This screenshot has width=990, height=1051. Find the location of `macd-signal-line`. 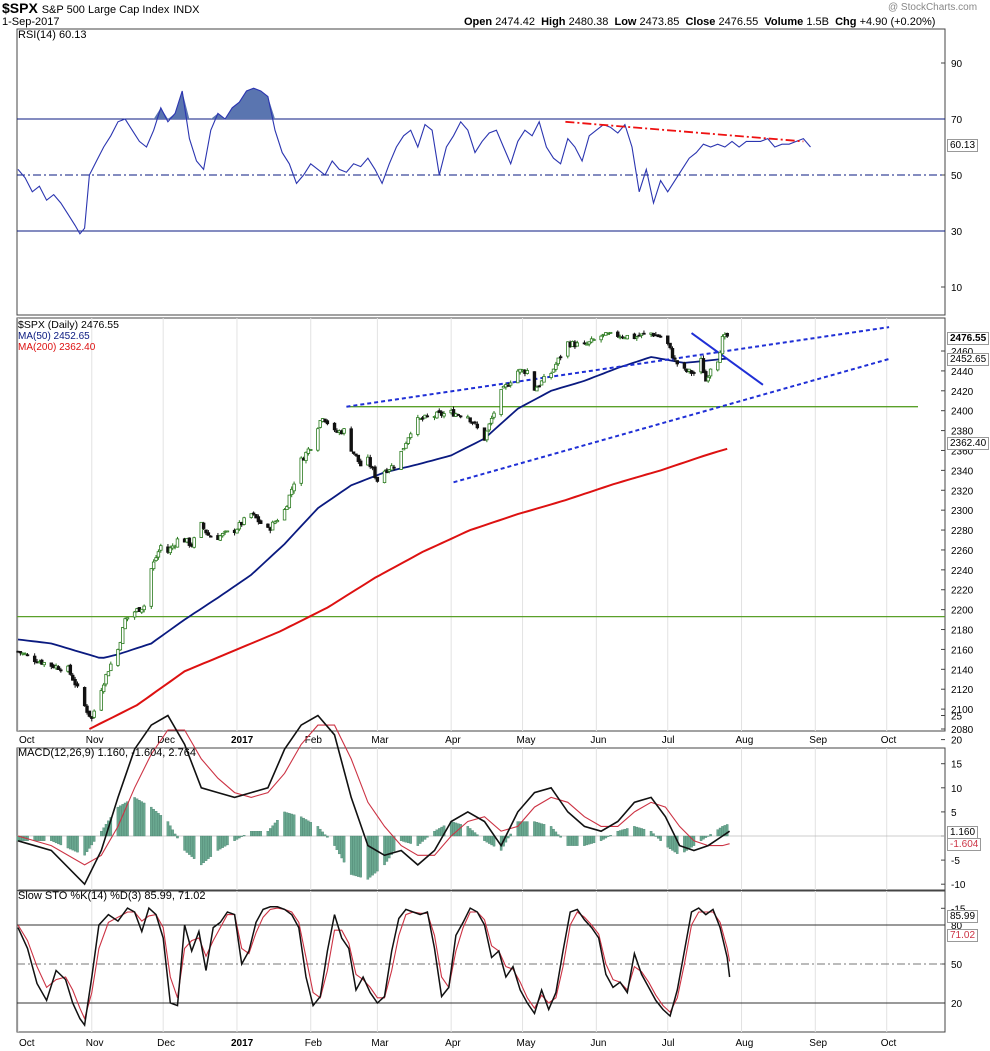

macd-signal-line is located at coordinates (373, 795).